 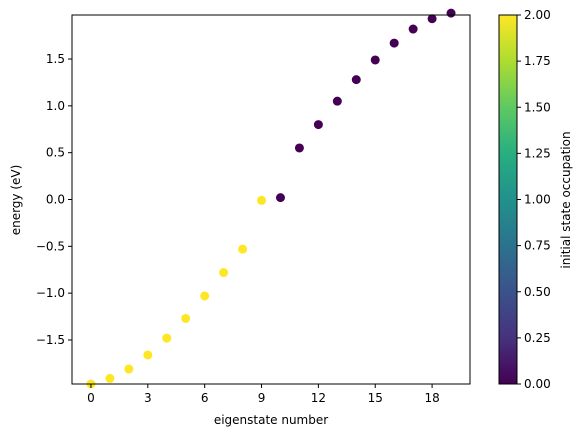 What do you see at coordinates (55, 153) in the screenshot?
I see `y-tick-label: 0.5` at bounding box center [55, 153].